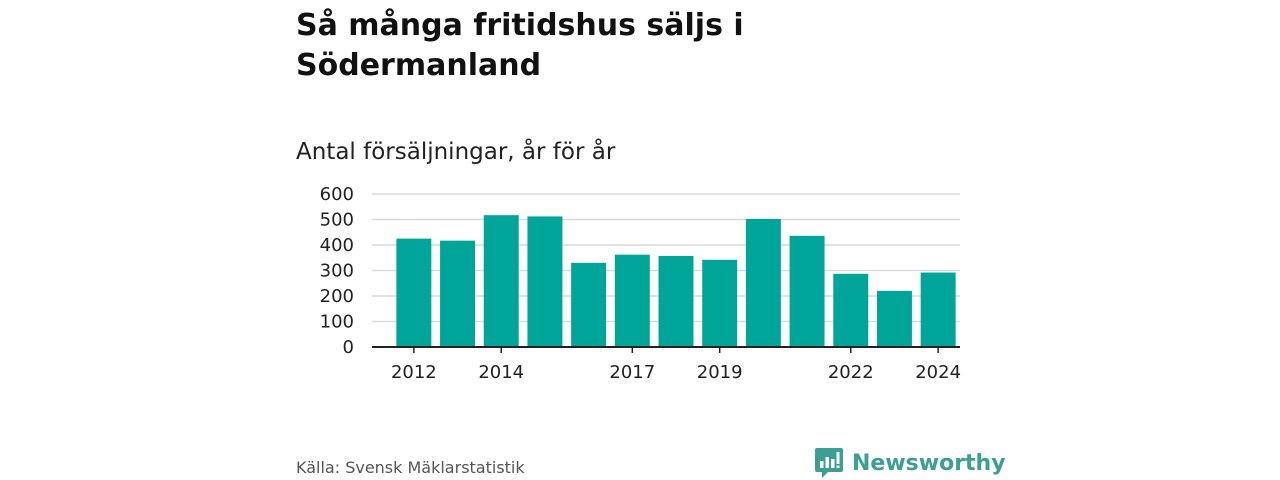 The height and width of the screenshot is (480, 1280). I want to click on bar-2016, so click(589, 304).